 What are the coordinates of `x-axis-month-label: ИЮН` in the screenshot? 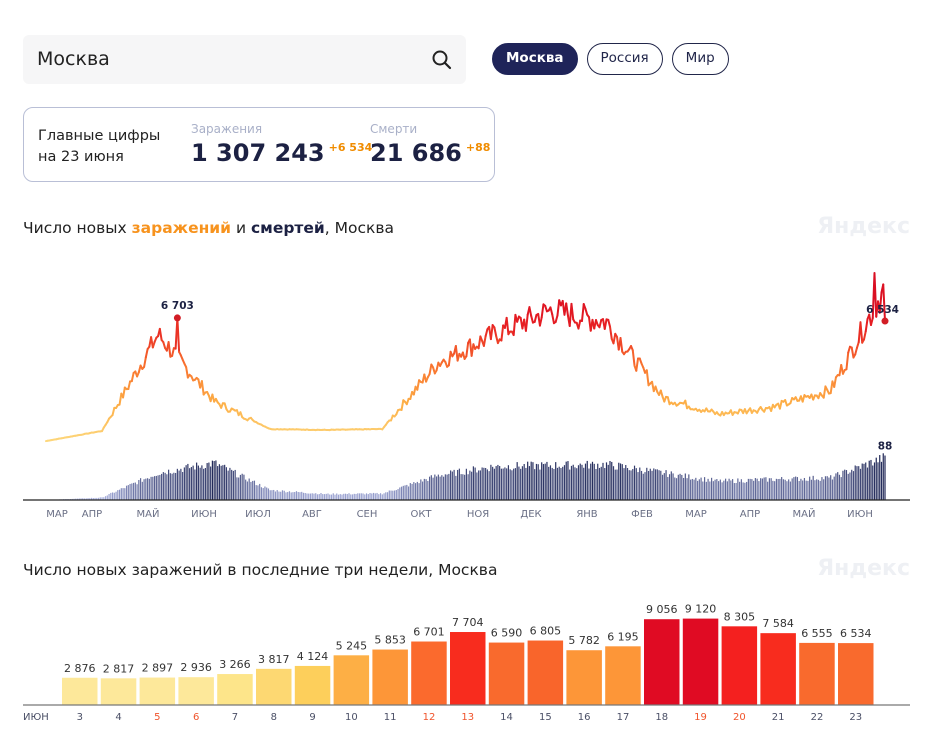 It's located at (36, 717).